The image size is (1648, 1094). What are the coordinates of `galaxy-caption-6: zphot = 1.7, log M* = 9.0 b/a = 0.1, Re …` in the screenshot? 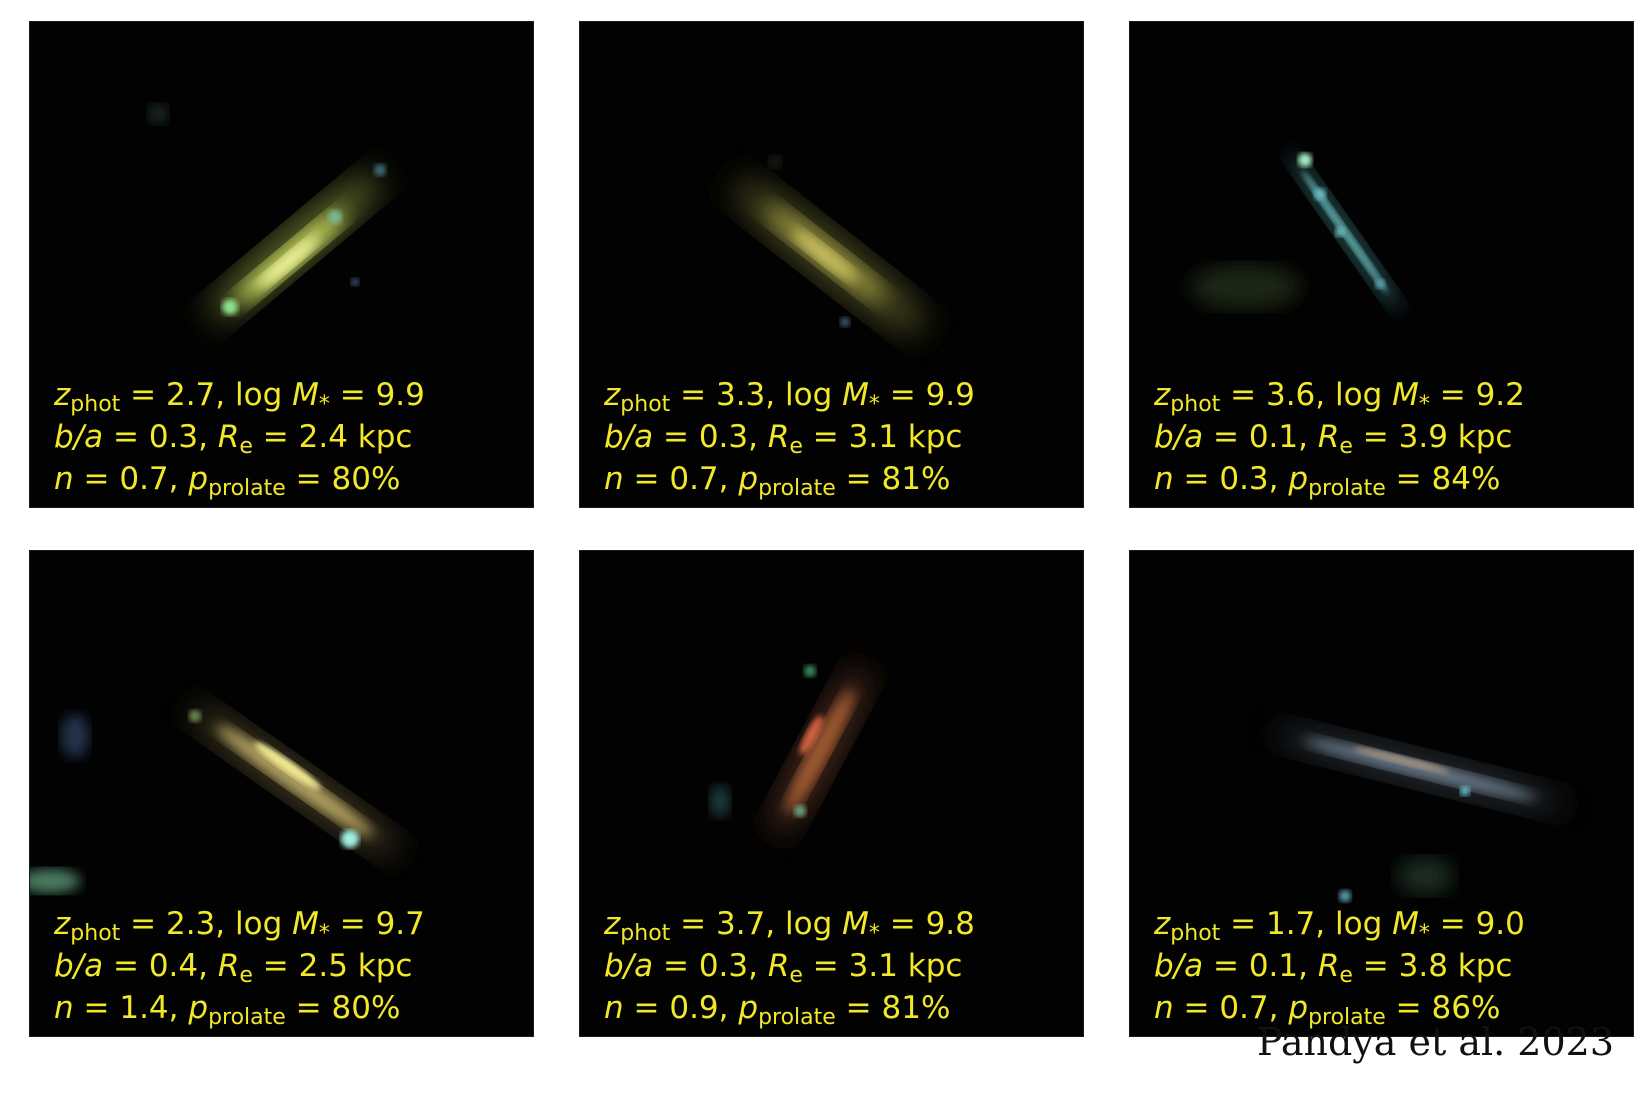 It's located at (1339, 968).